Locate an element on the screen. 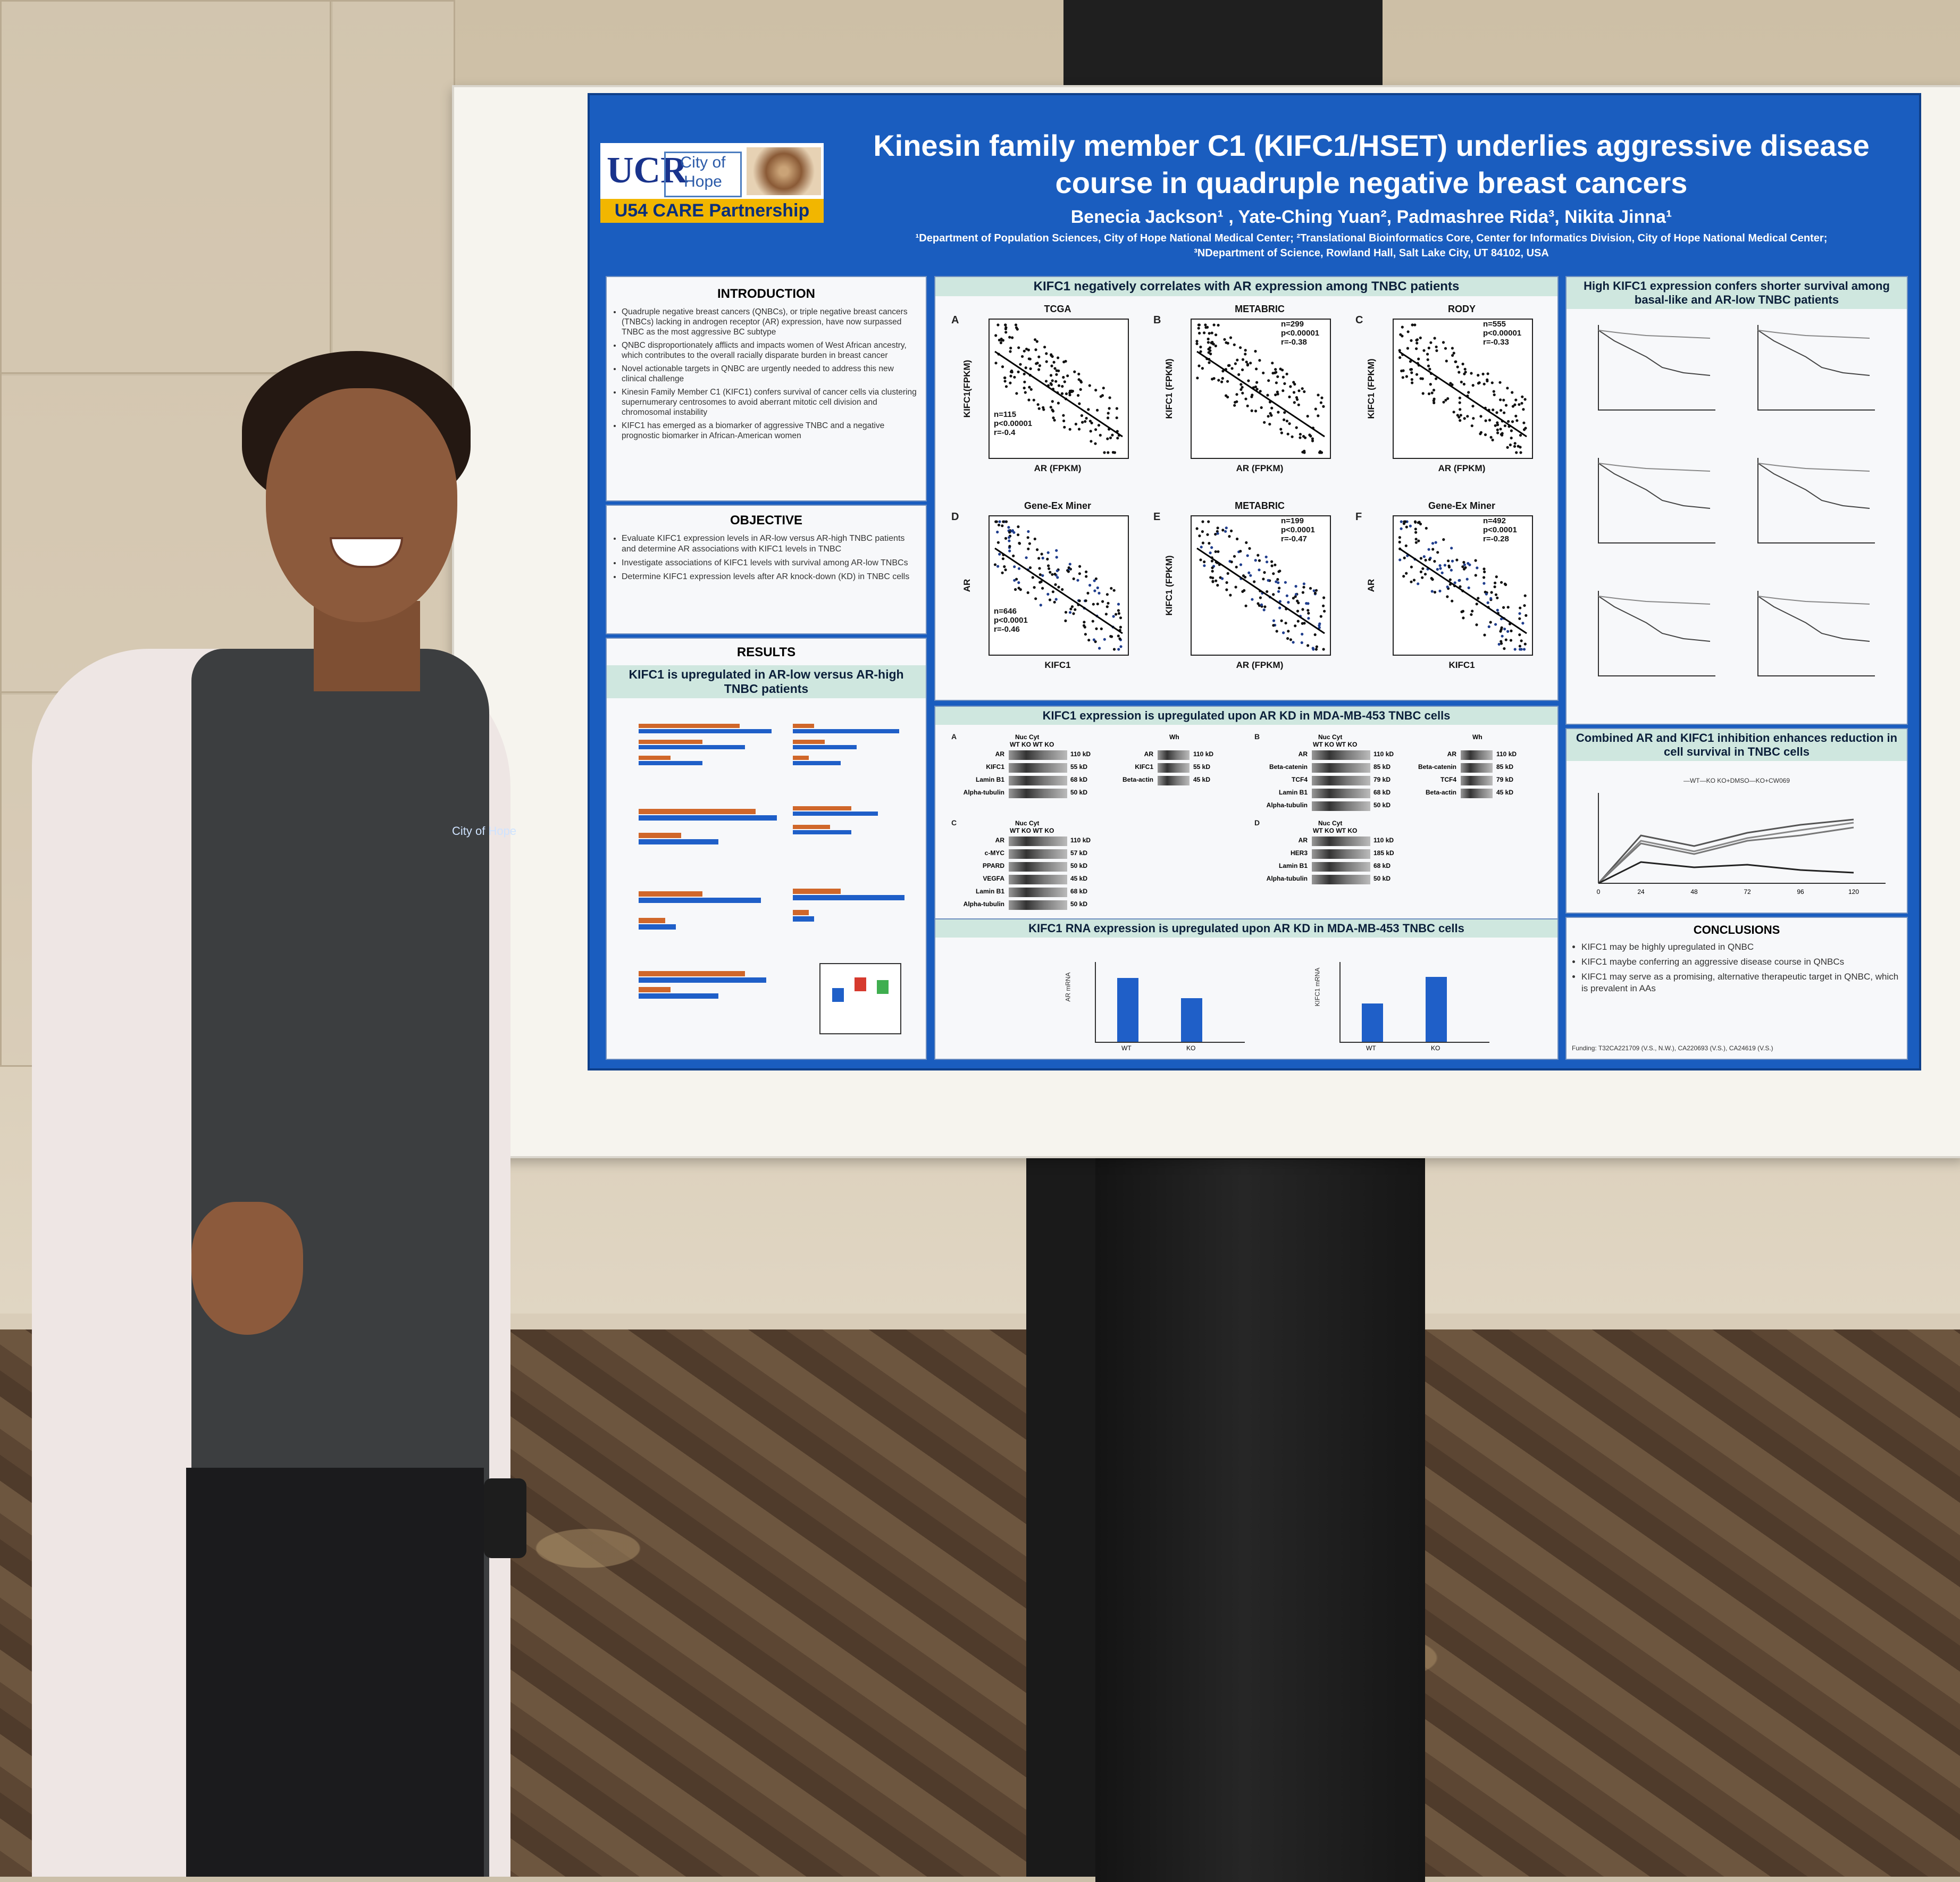  combined-legend: —WT—KO KO+DMSO—KO+CW069 is located at coordinates (1737, 780).